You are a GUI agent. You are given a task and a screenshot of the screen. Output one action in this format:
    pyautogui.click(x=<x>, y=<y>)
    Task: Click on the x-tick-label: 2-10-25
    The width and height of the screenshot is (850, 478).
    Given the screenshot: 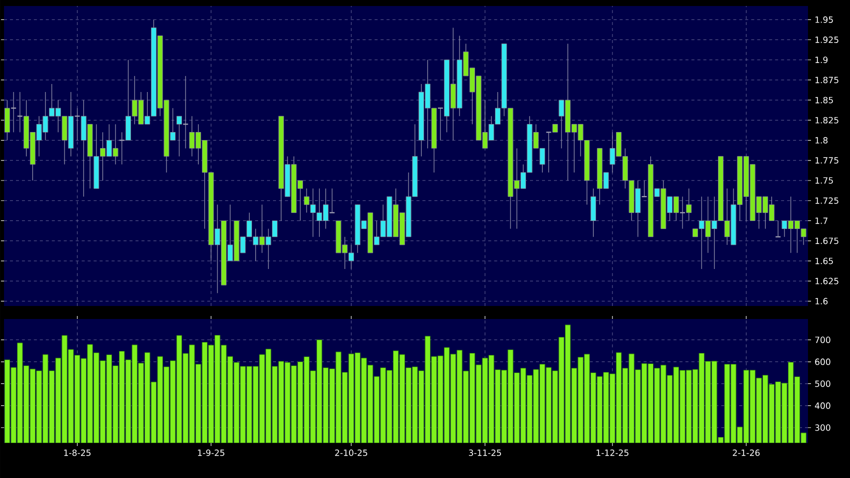 What is the action you would take?
    pyautogui.click(x=351, y=453)
    